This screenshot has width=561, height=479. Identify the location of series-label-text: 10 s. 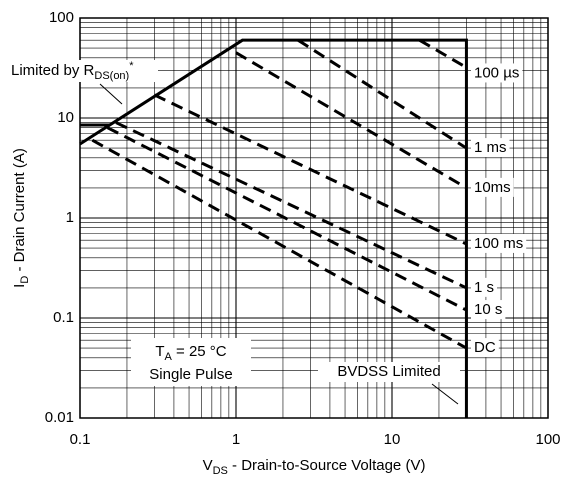
(488, 309).